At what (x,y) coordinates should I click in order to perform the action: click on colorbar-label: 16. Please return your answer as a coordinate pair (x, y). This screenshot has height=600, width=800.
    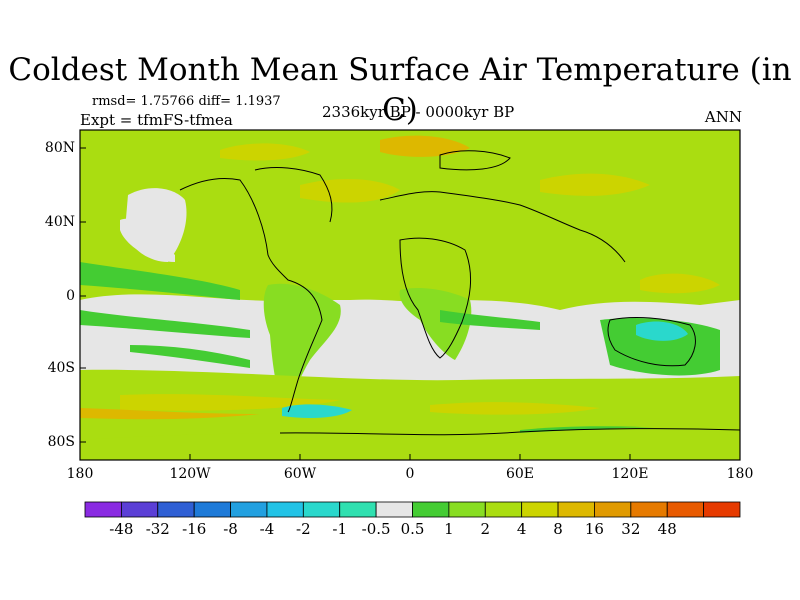
    Looking at the image, I should click on (594, 529).